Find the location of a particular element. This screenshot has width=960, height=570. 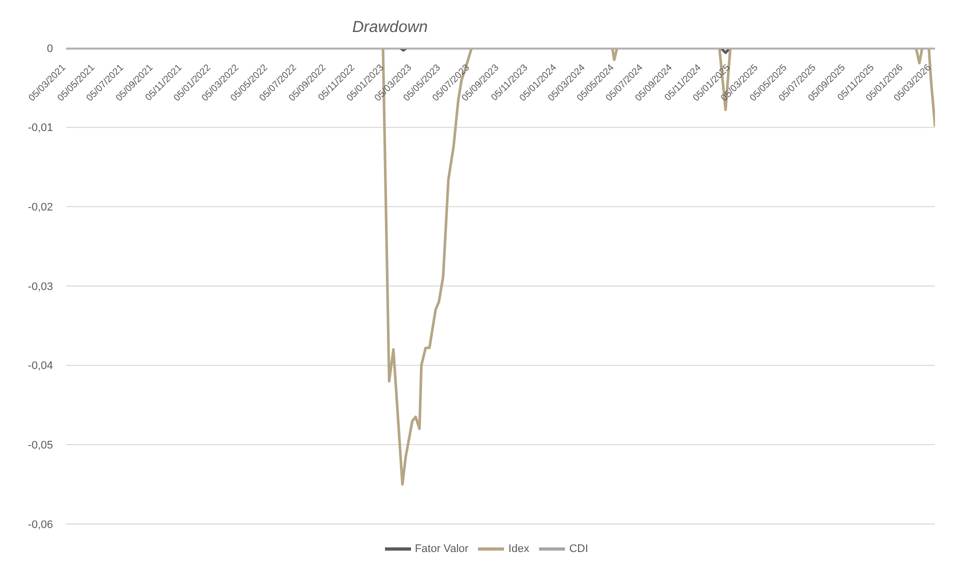

y-tick-label: -0,06 is located at coordinates (40, 524).